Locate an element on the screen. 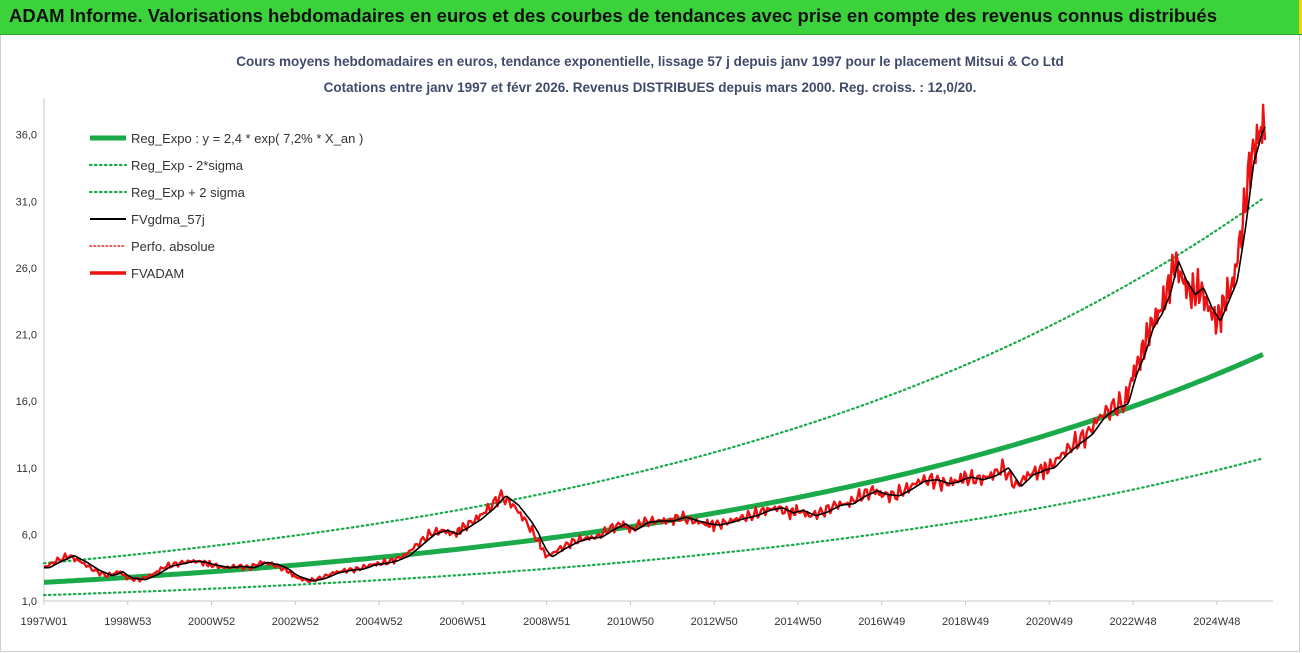  x-tick-label: 2018W49 is located at coordinates (965, 622).